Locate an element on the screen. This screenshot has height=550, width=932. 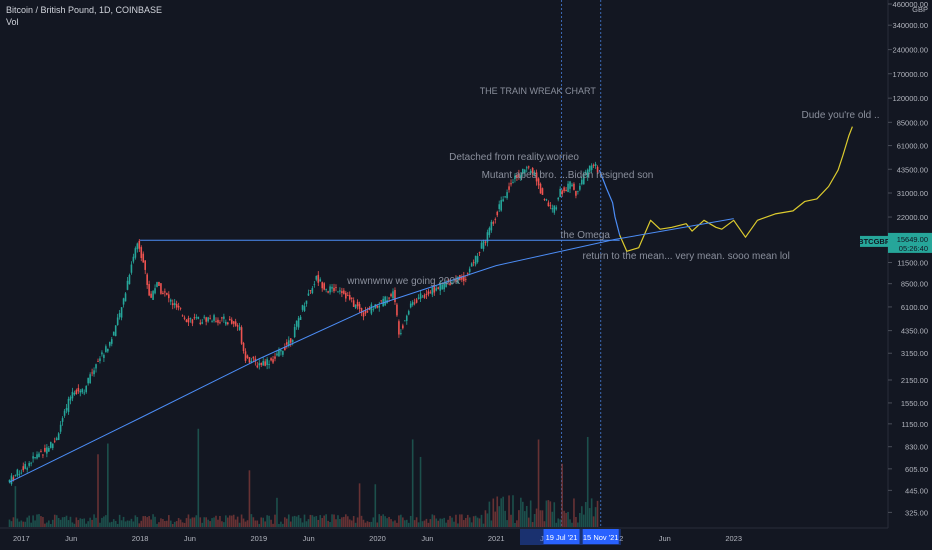
price-axis-bg is located at coordinates (910, 275).